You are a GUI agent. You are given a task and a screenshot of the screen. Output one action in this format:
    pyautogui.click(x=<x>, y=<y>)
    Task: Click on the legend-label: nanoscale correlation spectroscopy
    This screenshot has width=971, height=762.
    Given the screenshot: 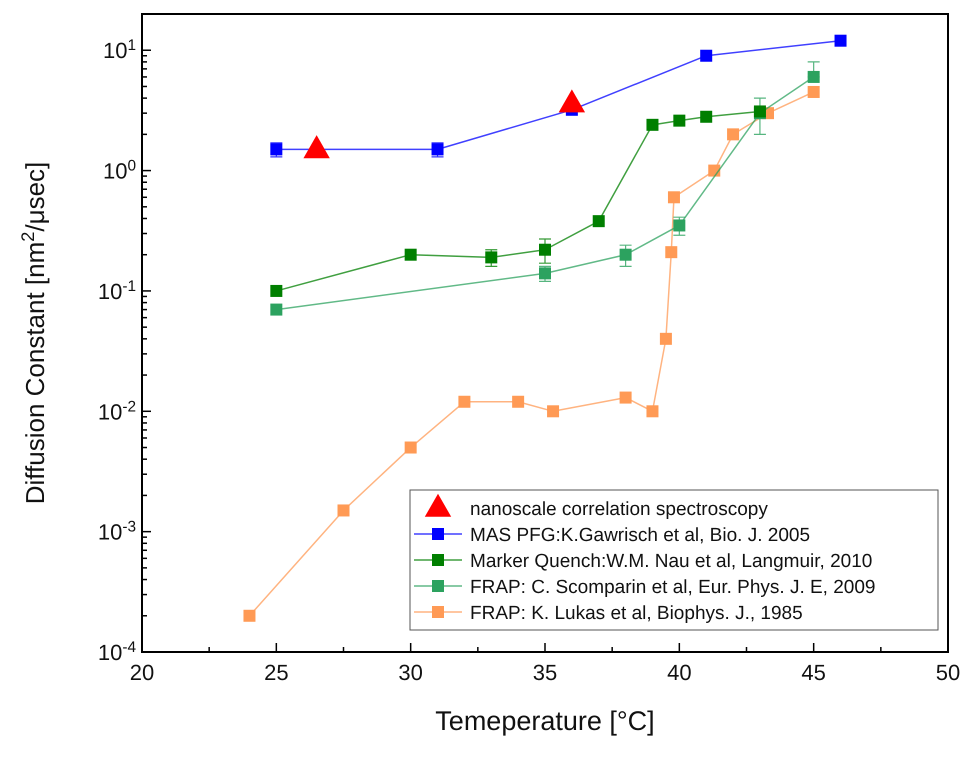 What is the action you would take?
    pyautogui.click(x=619, y=509)
    